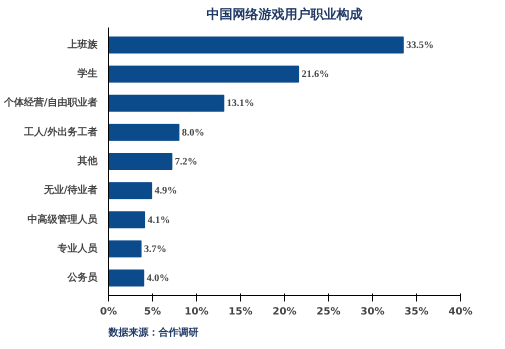 The image size is (505, 349). Describe the element at coordinates (284, 14) in the screenshot. I see `chart-title: 中国网络游戏用户职业构成` at that location.